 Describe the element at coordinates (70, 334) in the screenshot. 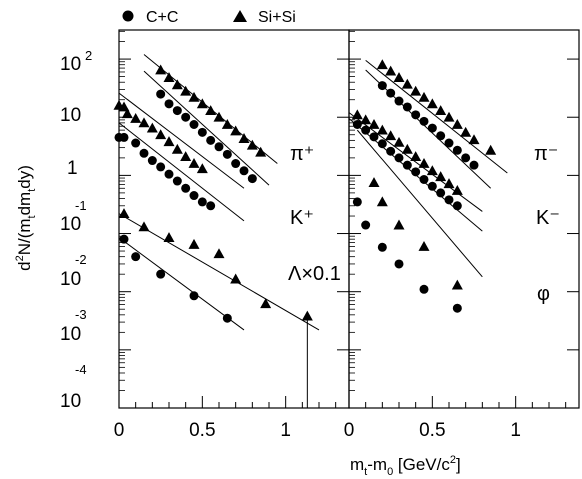

I see `y-tick-1e-3: 10` at that location.